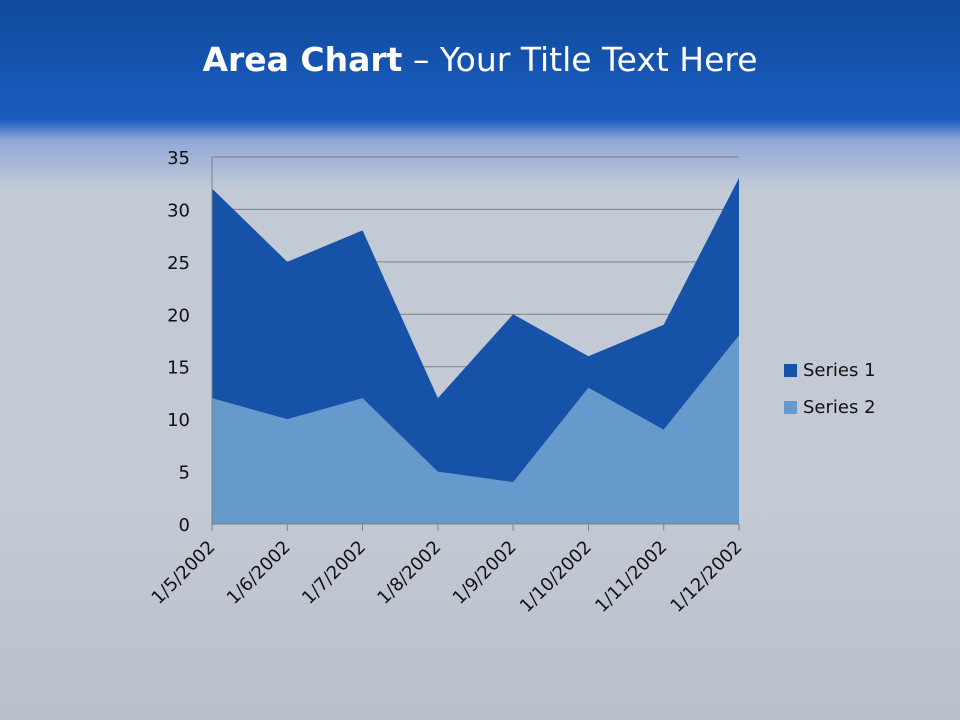 The height and width of the screenshot is (720, 960). Describe the element at coordinates (556, 577) in the screenshot. I see `x-tick-label: 1/10/2002` at that location.